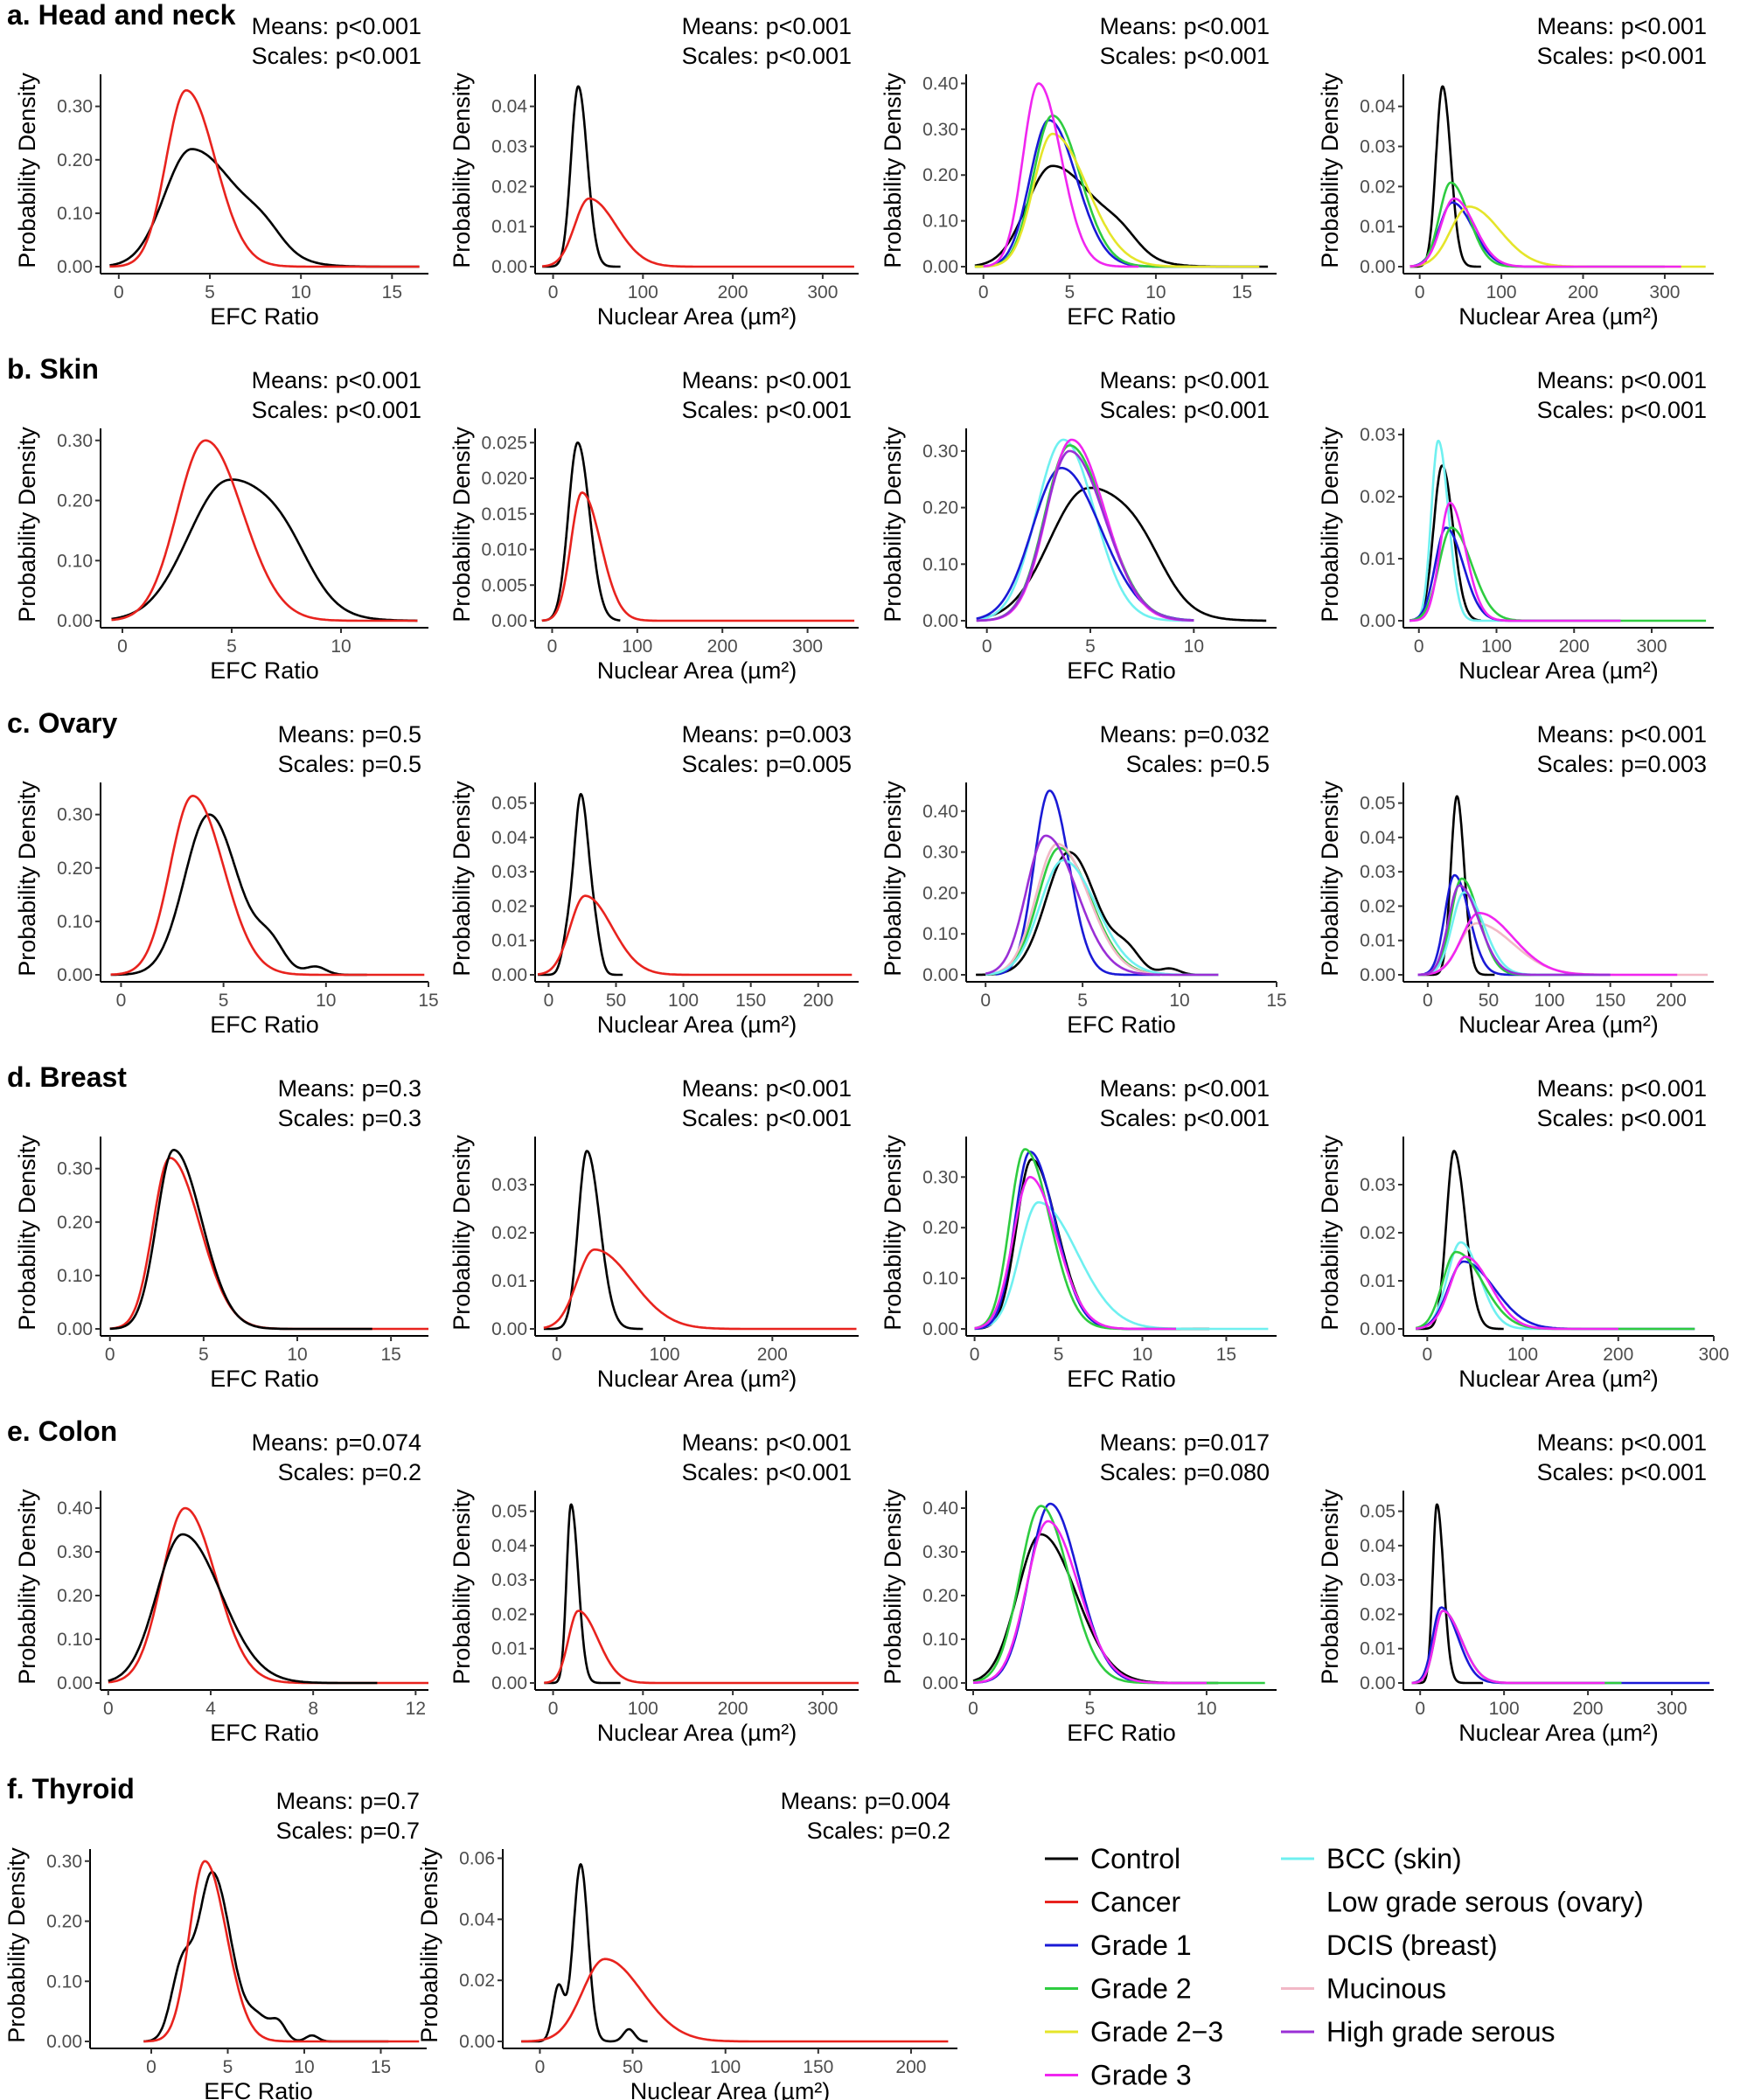  I want to click on scales-pvalue: Scales: p=0.2, so click(349, 1472).